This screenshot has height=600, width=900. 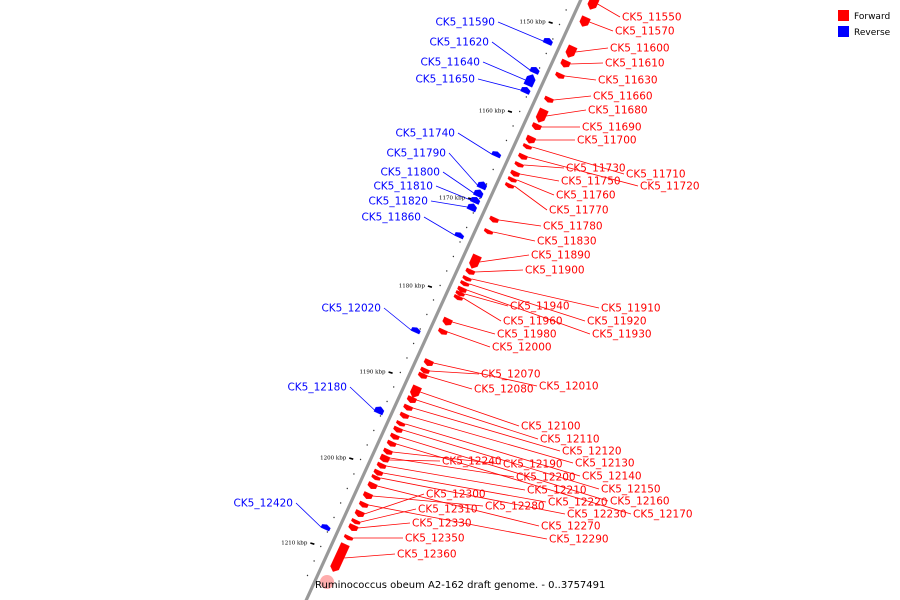 I want to click on tick-label: 1190 kbp, so click(x=372, y=373).